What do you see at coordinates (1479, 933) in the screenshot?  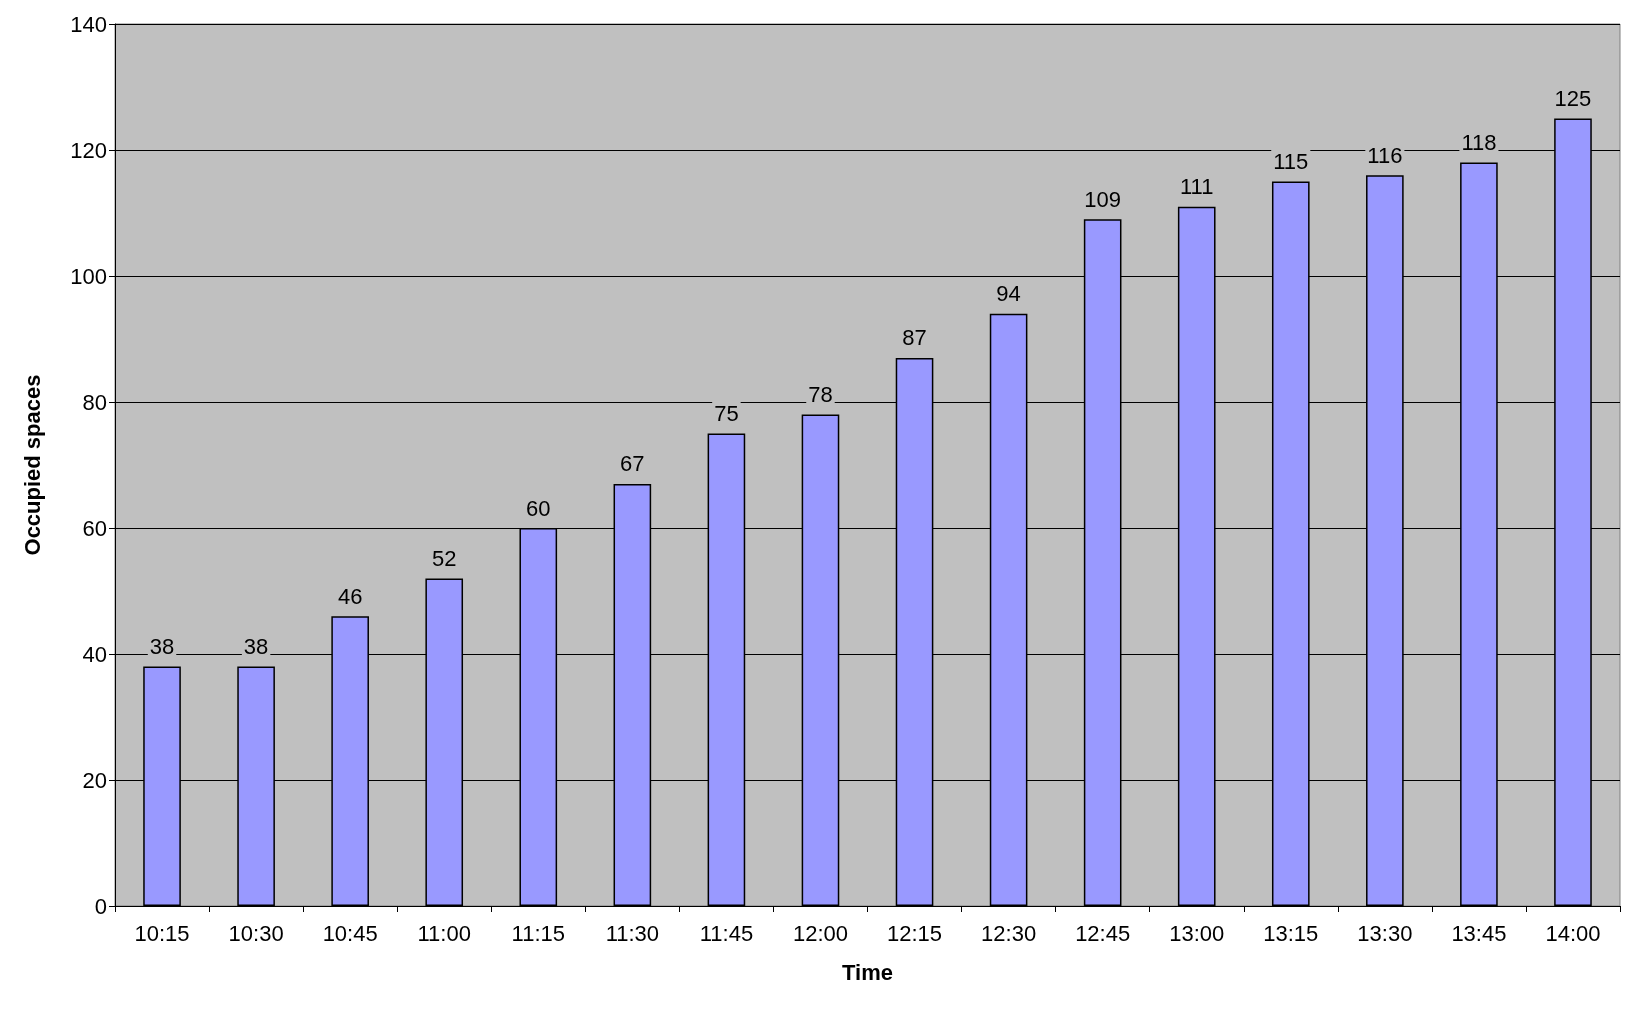 I see `x-tick-label: 13:45` at bounding box center [1479, 933].